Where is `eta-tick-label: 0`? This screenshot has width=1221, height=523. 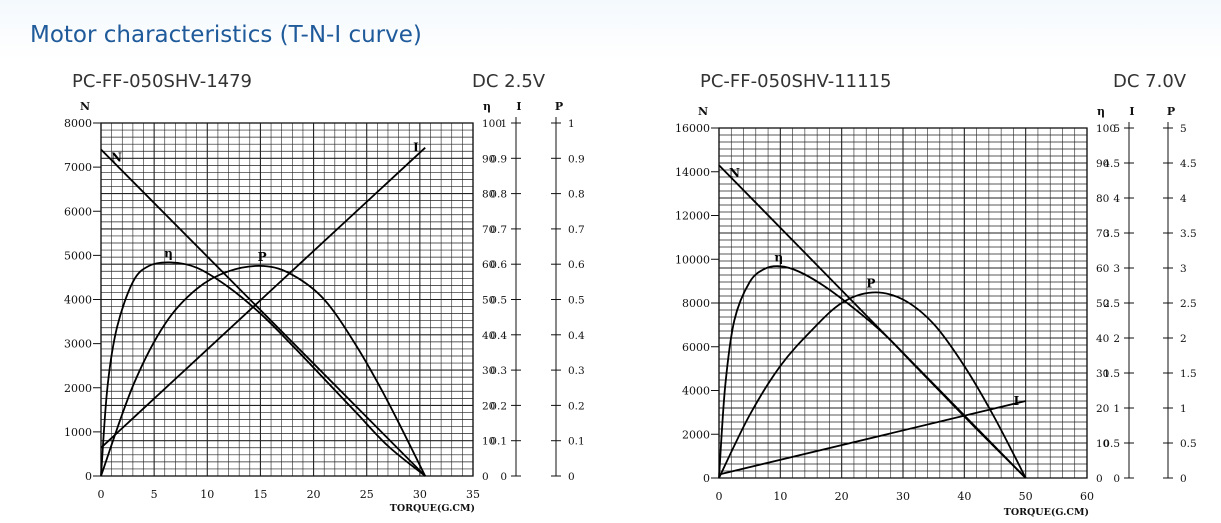
eta-tick-label: 0 is located at coordinates (1099, 479).